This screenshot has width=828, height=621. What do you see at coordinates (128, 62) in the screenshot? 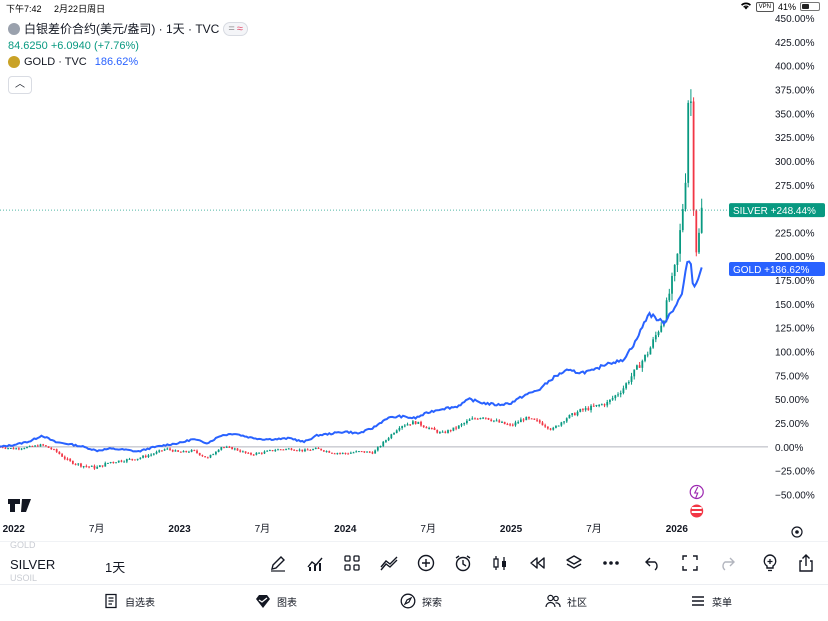
I see `compare-row: GOLD · TVC 186.62%` at bounding box center [128, 62].